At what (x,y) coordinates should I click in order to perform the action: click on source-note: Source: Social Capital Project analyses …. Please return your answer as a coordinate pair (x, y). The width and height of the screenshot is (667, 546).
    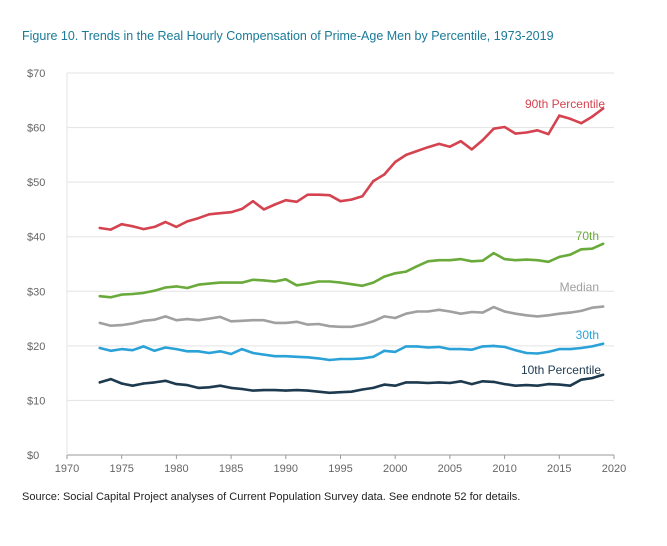
    Looking at the image, I should click on (271, 497).